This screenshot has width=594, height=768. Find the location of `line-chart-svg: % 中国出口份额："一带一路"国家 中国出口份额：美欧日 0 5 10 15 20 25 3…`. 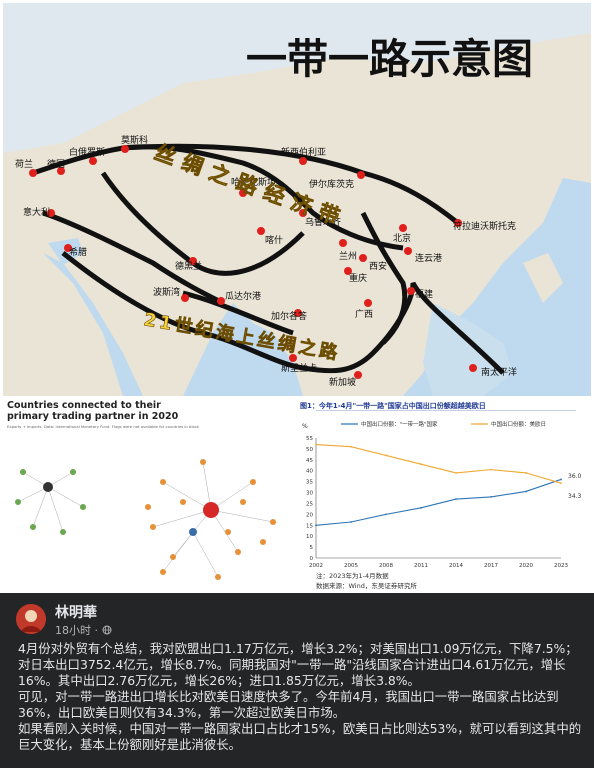

line-chart-svg: % 中国出口份额："一带一路"国家 中国出口份额：美欧日 0 5 10 15 20 25 3… is located at coordinates (442, 489).